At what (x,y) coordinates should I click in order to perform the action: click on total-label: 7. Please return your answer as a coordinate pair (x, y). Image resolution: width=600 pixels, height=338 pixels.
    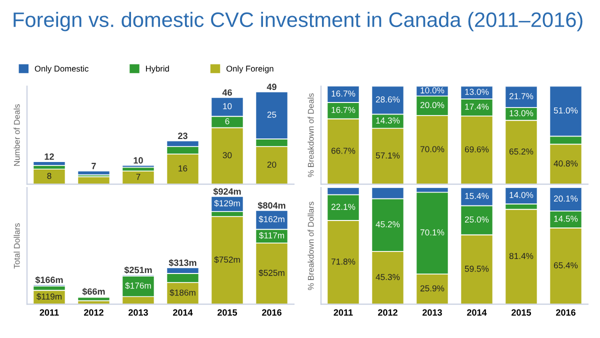
    Looking at the image, I should click on (94, 166).